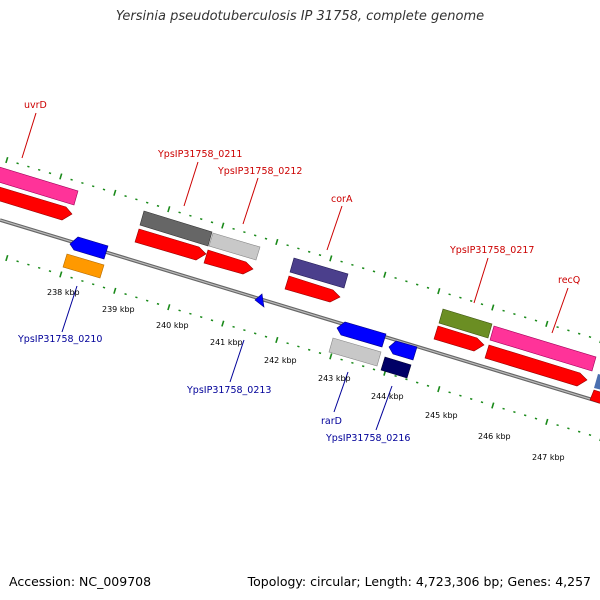 Image resolution: width=600 pixels, height=600 pixels. What do you see at coordinates (36, 203) in the screenshot?
I see `gene-uvrD-cds-arrow` at bounding box center [36, 203].